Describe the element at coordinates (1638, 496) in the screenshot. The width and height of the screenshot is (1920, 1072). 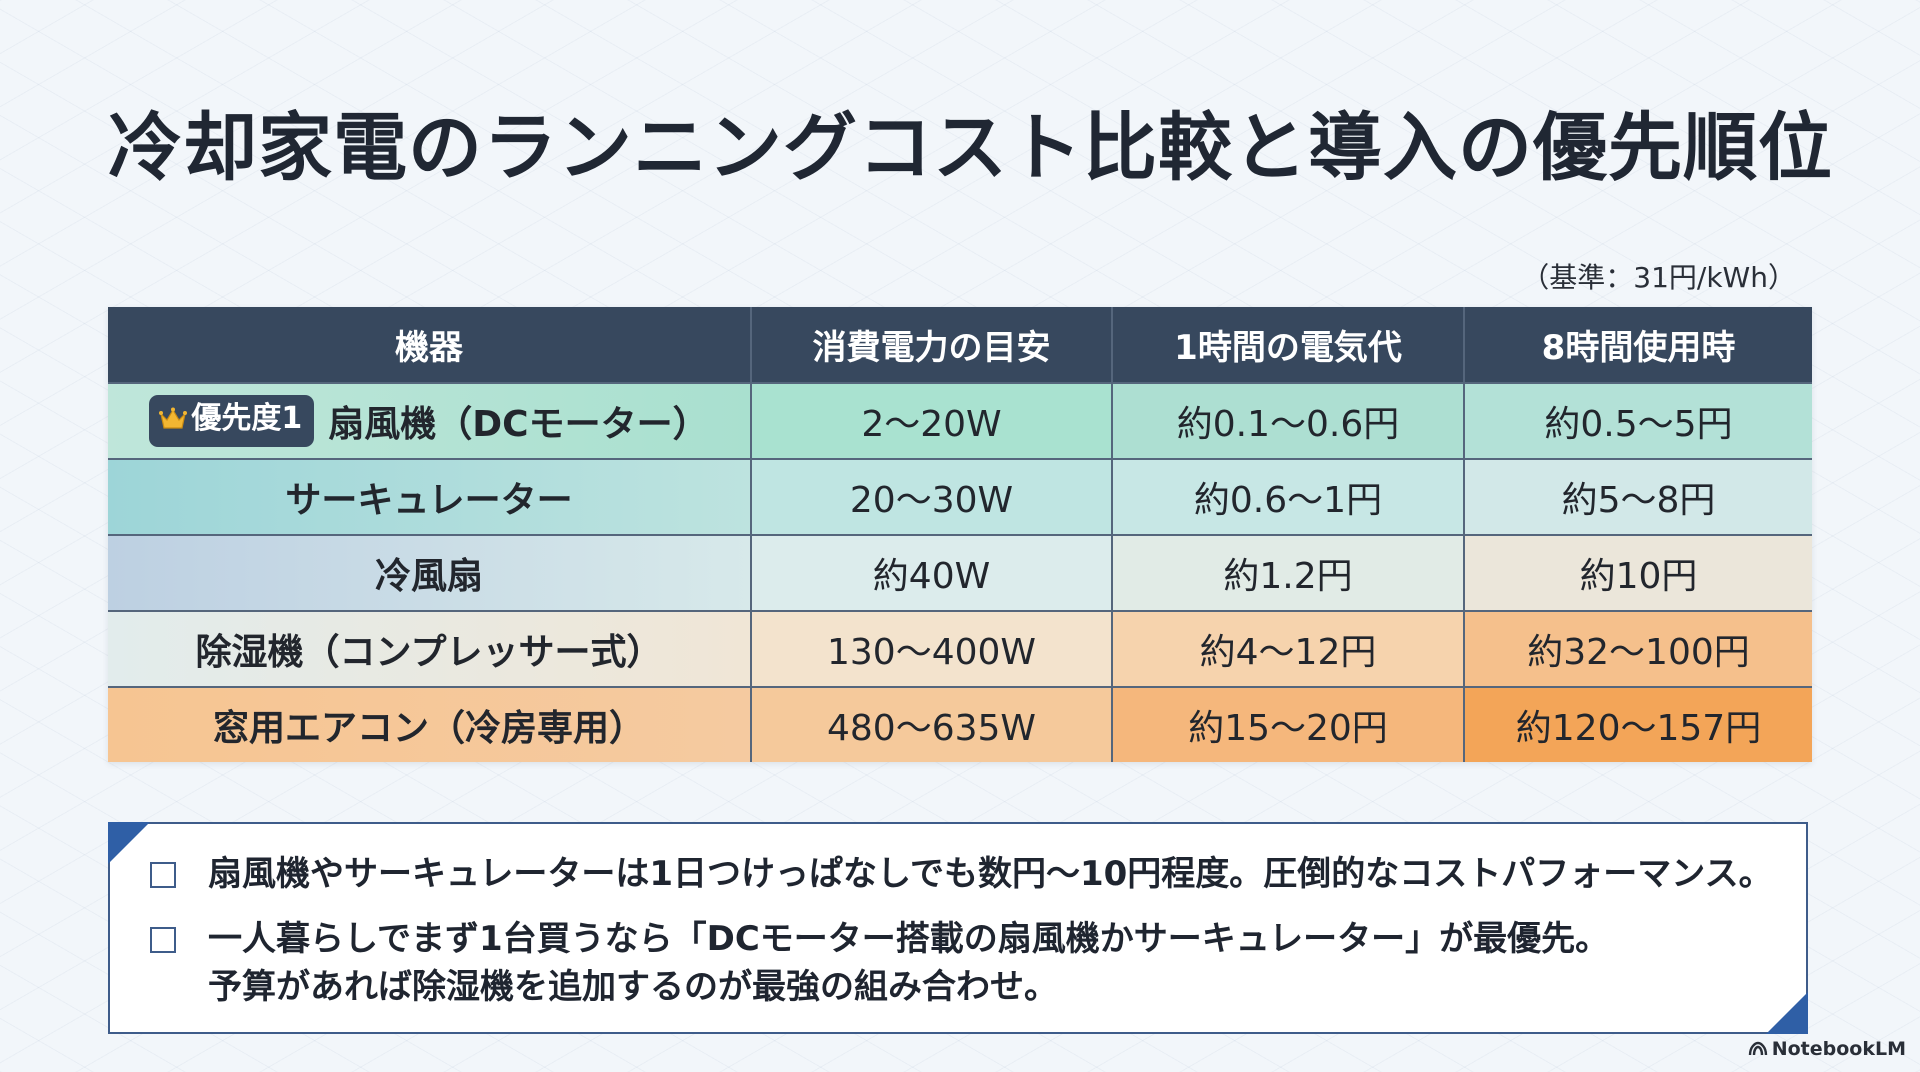
I see `eight-hour-cost-cell: 約5～8円` at that location.